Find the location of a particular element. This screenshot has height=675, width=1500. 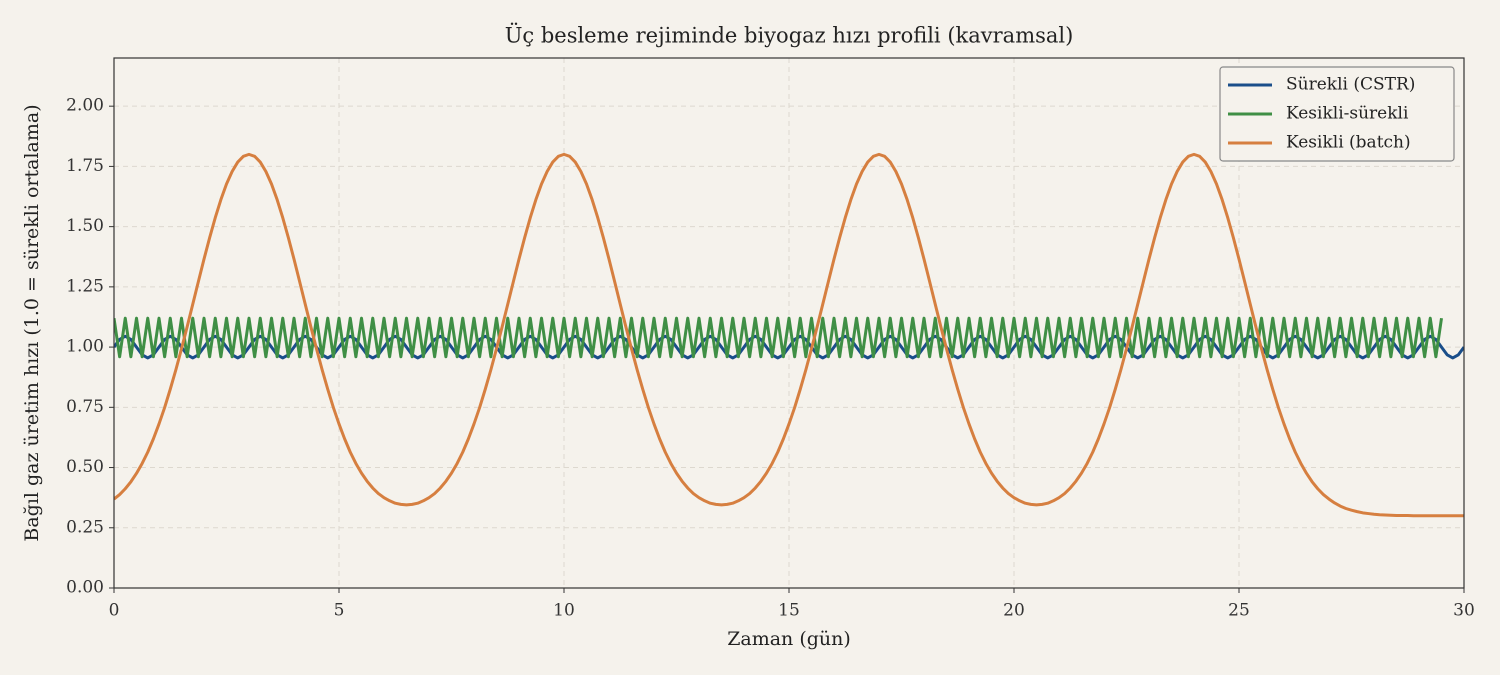

y-tick-label: 1.25 is located at coordinates (85, 286).